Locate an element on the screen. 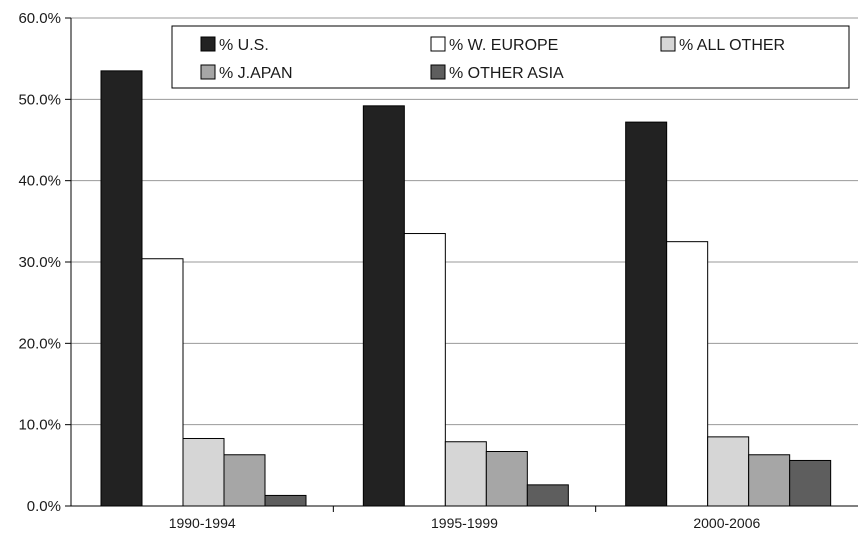  legend-box is located at coordinates (510, 57).